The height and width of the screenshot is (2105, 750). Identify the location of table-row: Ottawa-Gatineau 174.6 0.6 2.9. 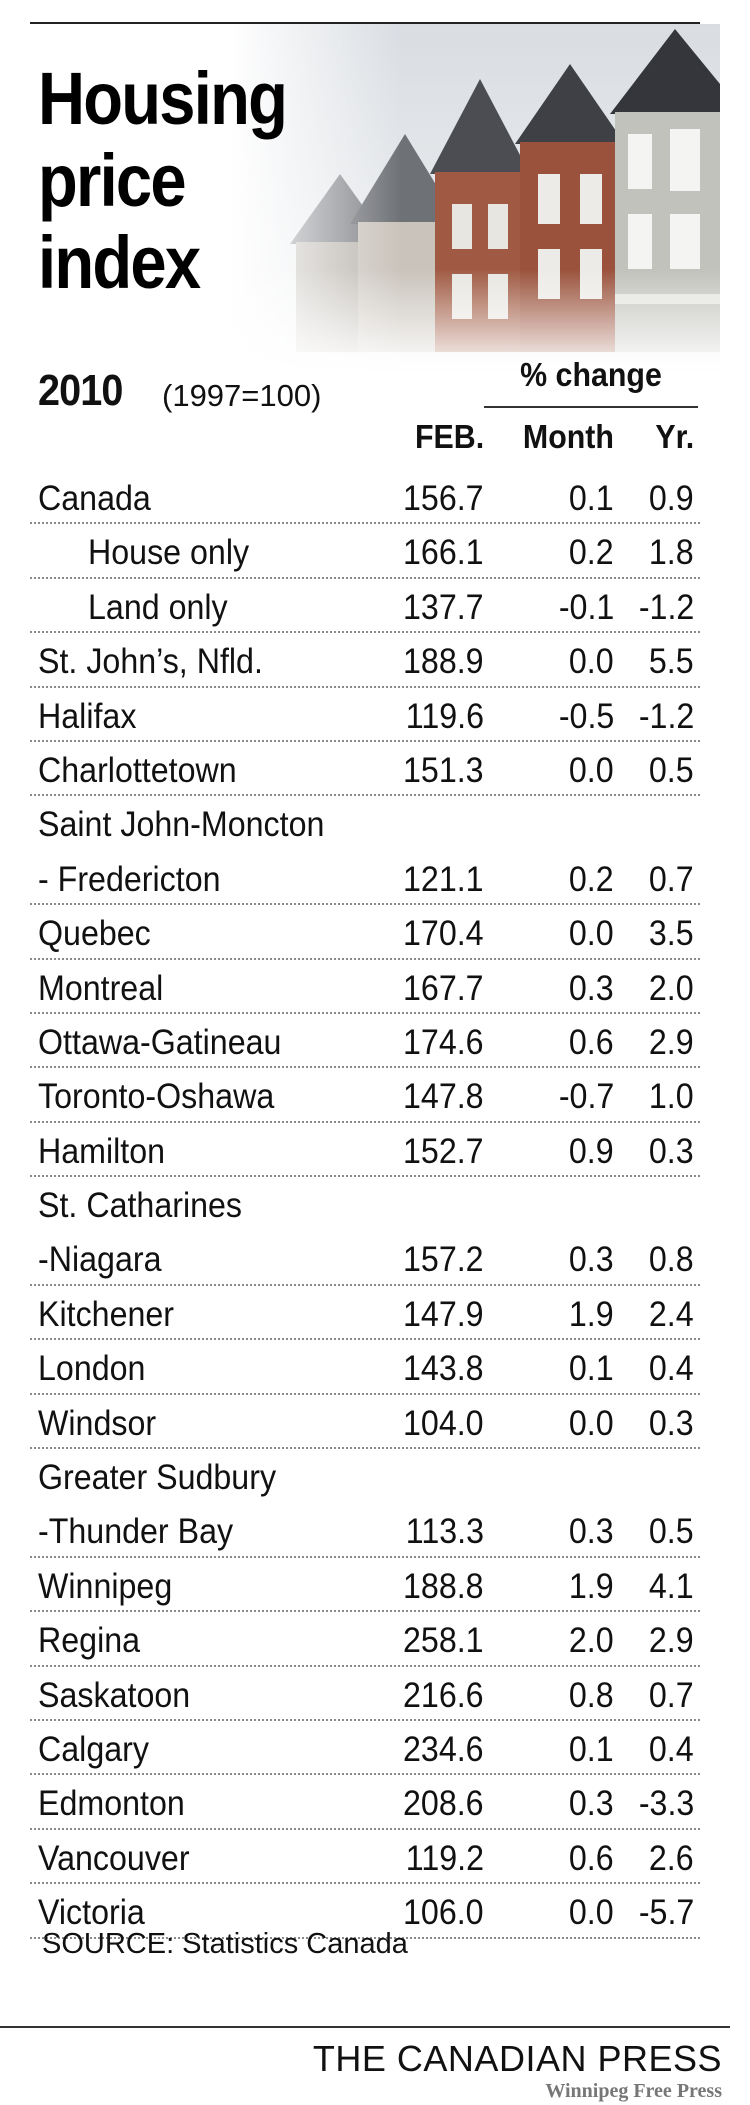
(365, 1041).